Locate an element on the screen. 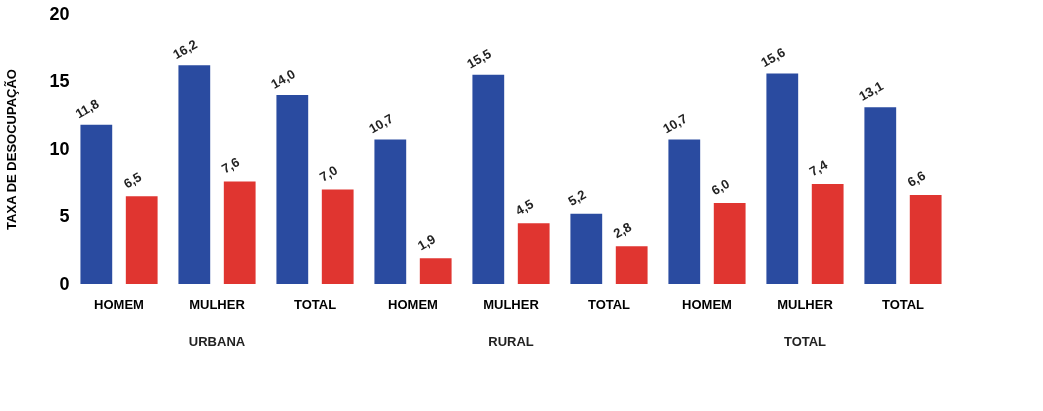 This screenshot has height=411, width=1043. data-label: 5,2 is located at coordinates (577, 197).